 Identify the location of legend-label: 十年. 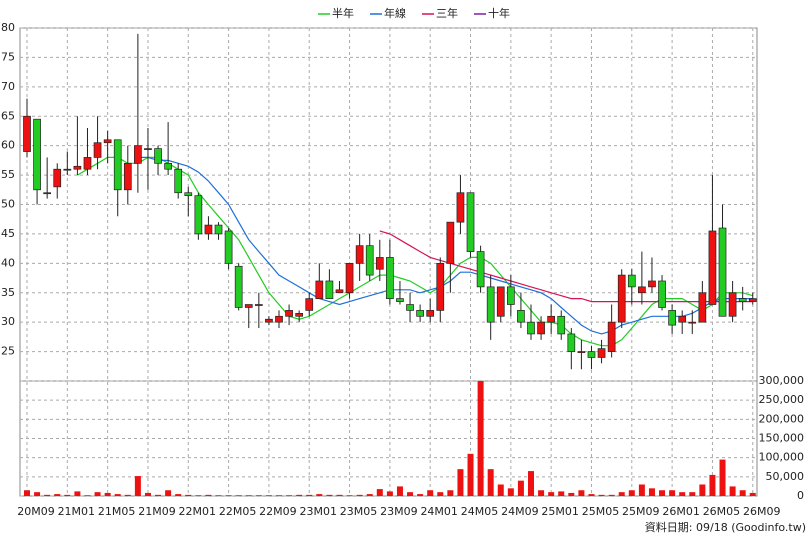
(499, 13).